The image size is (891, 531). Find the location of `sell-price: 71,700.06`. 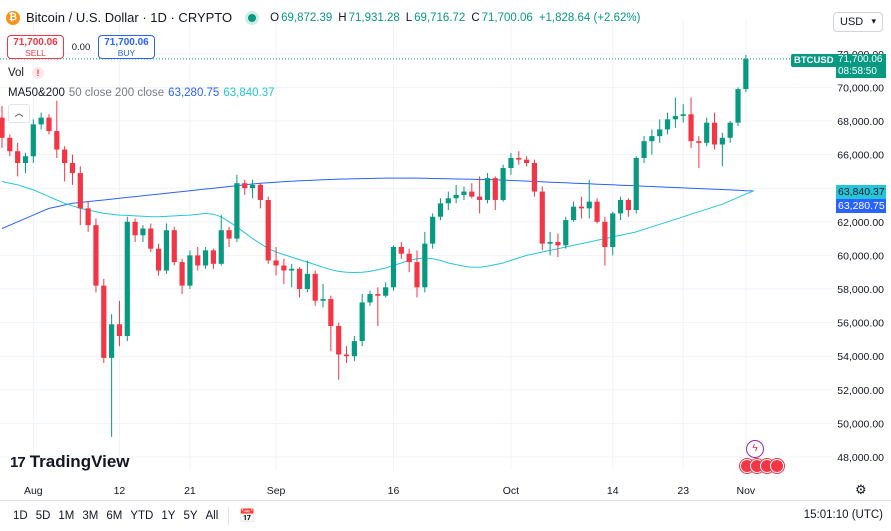

sell-price: 71,700.06 is located at coordinates (35, 42).